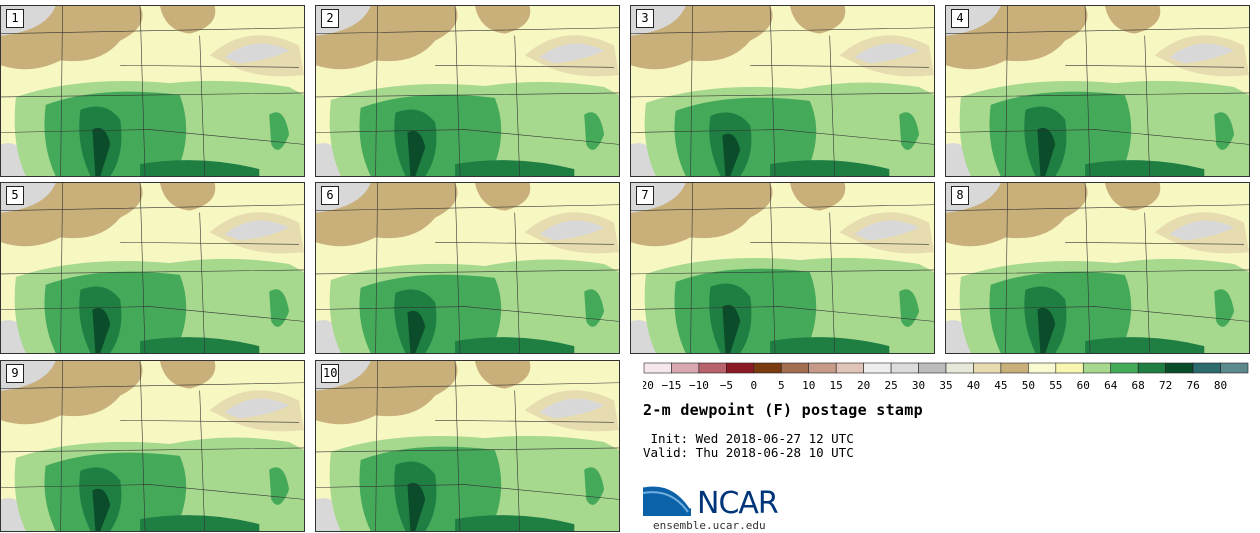 This screenshot has width=1260, height=533. Describe the element at coordinates (748, 452) in the screenshot. I see `valid-time: Valid: Thu 2018-06-28 10 UTC` at that location.